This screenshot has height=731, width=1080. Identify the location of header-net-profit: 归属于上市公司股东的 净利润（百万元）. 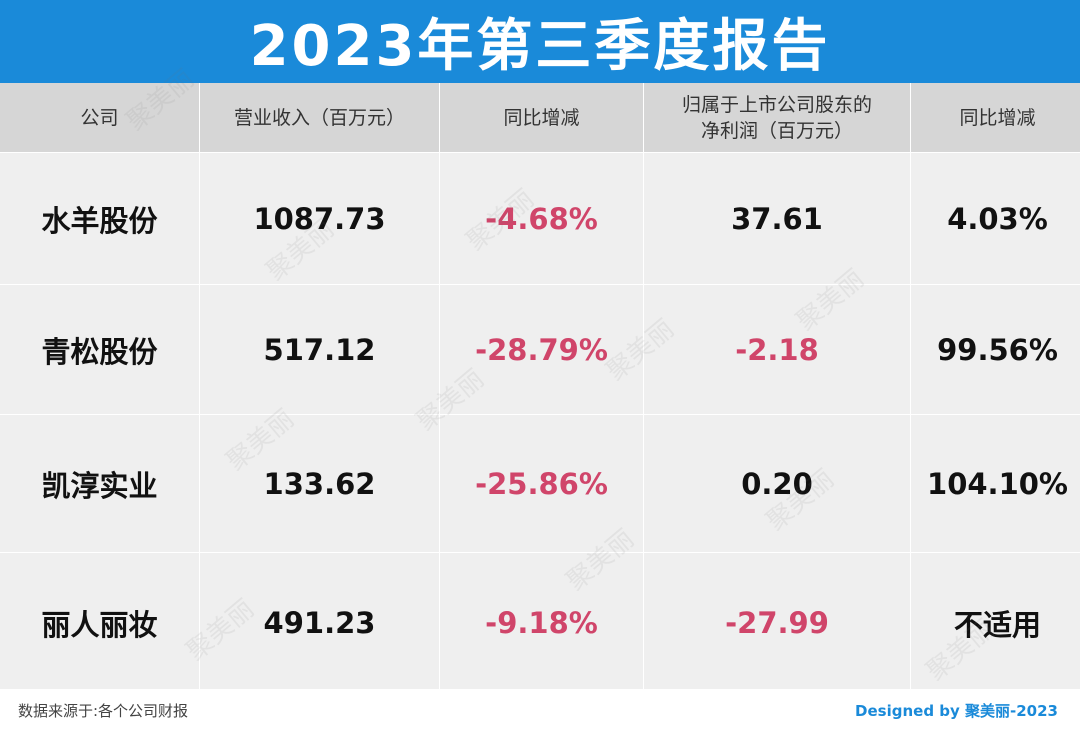
(777, 117).